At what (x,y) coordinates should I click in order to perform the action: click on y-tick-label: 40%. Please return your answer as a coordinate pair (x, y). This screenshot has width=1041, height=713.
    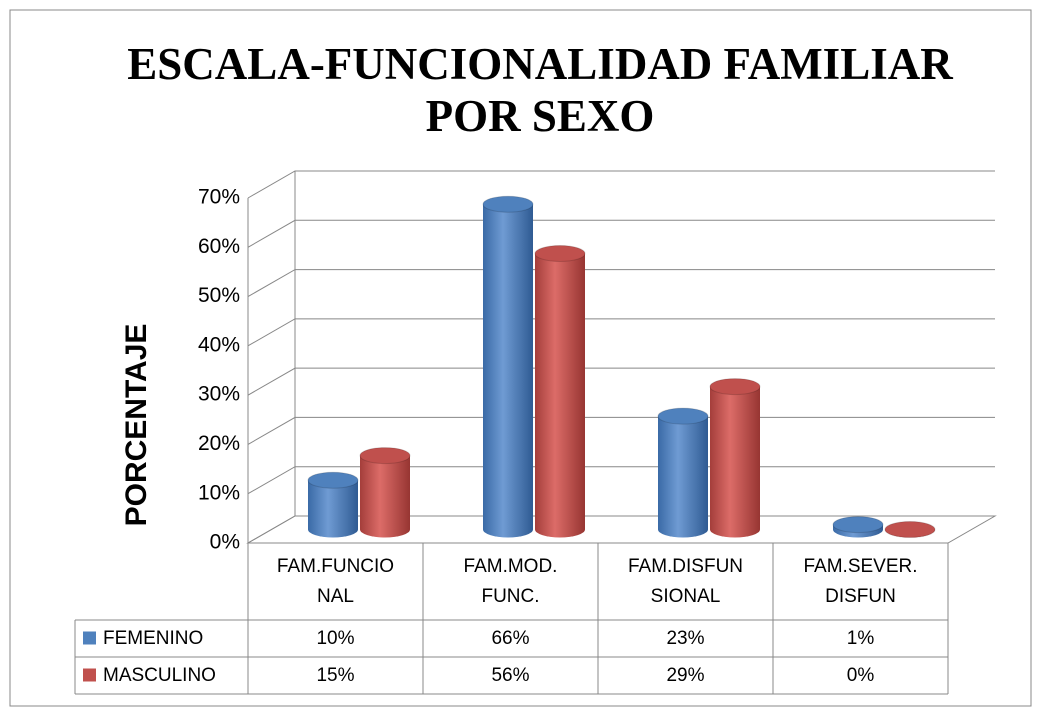
    Looking at the image, I should click on (219, 344).